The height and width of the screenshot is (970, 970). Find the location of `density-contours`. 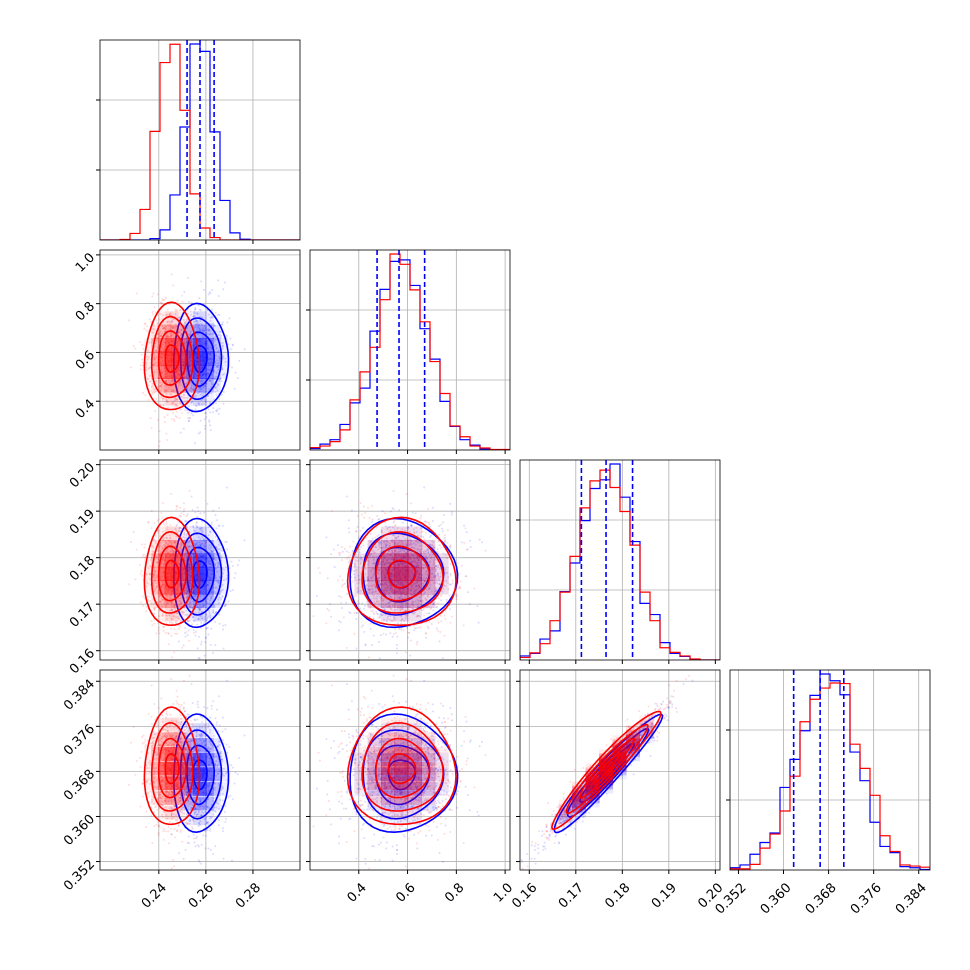

density-contours is located at coordinates (186, 572).